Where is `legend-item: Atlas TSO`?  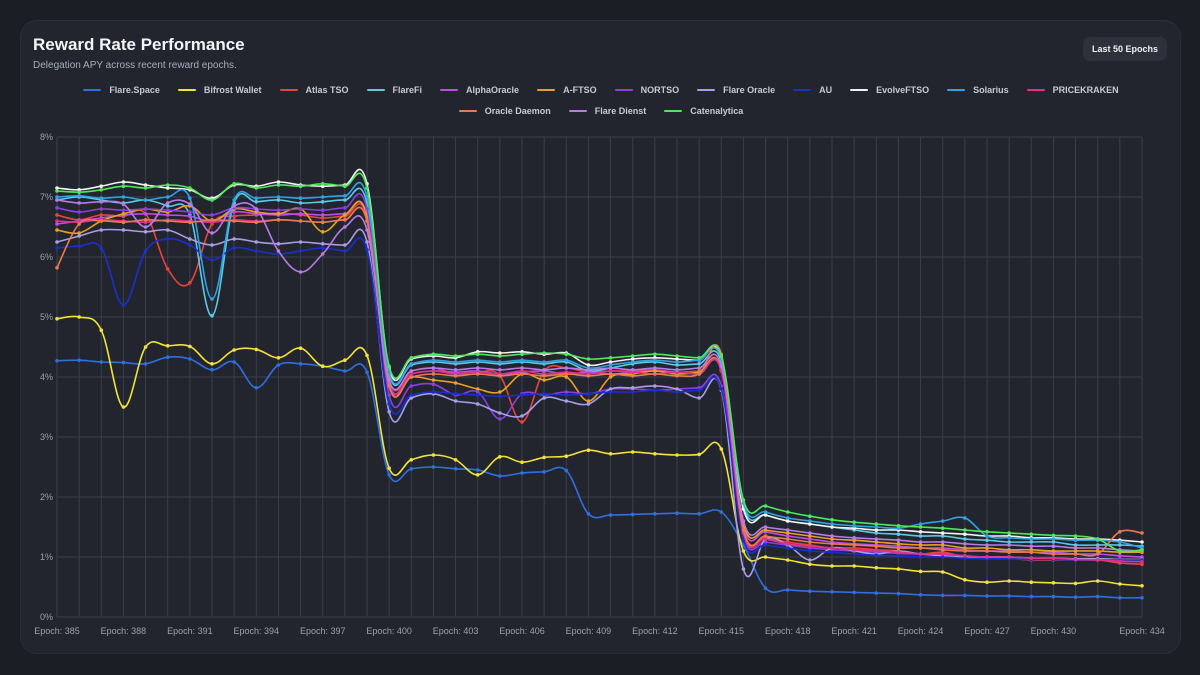
legend-item: Atlas TSO is located at coordinates (314, 90).